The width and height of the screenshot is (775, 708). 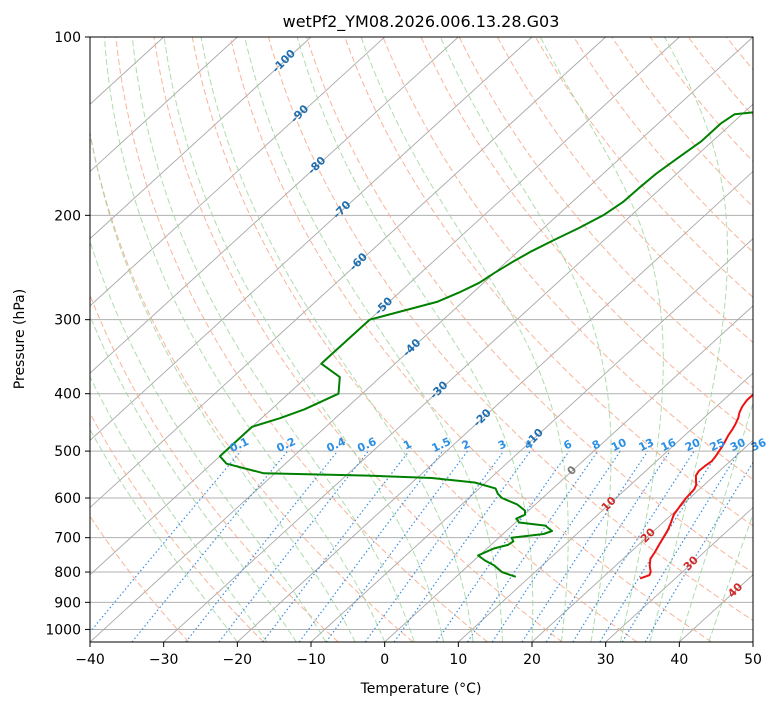 I want to click on x-tick-label: 50, so click(x=753, y=660).